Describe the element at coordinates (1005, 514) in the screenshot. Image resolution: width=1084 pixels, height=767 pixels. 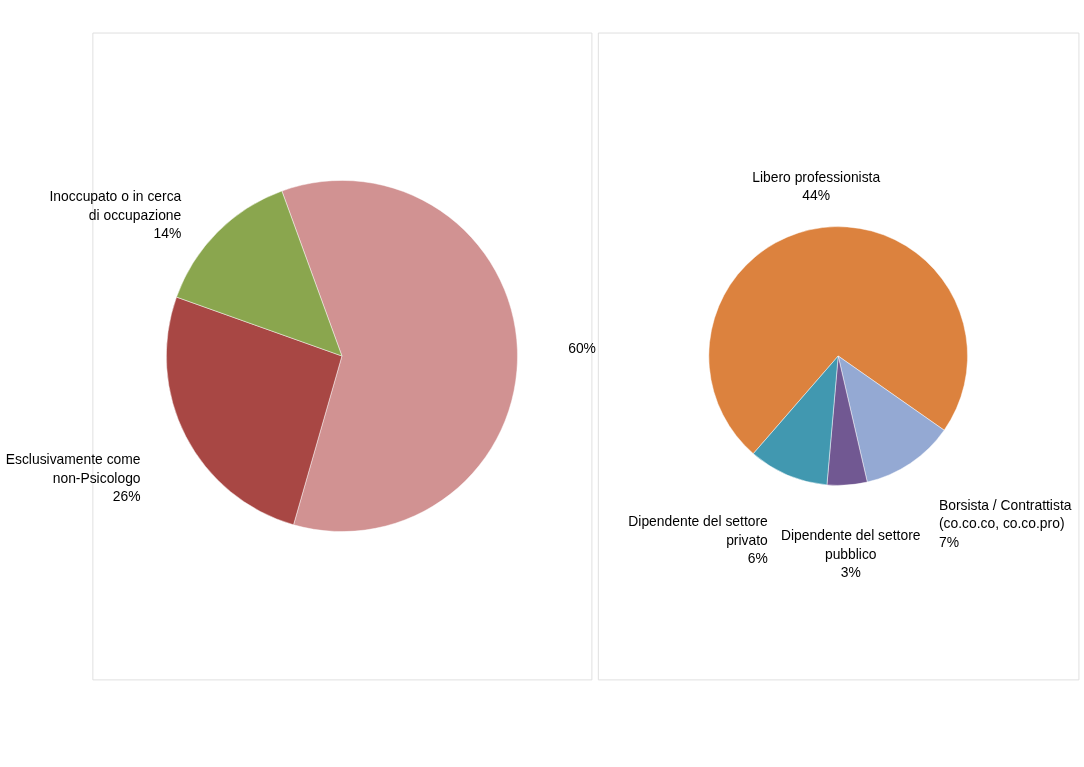
I see `slice-label: Borsista / Contrattista (co.co.co, co.co.pro)` at that location.